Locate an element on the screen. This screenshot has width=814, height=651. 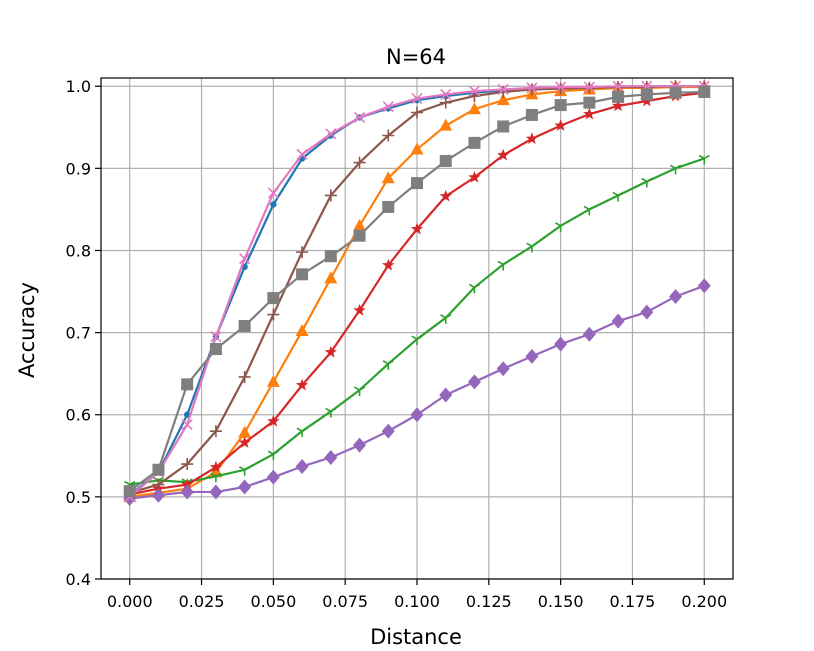
y-tick-label: 1.0 is located at coordinates (78, 86).